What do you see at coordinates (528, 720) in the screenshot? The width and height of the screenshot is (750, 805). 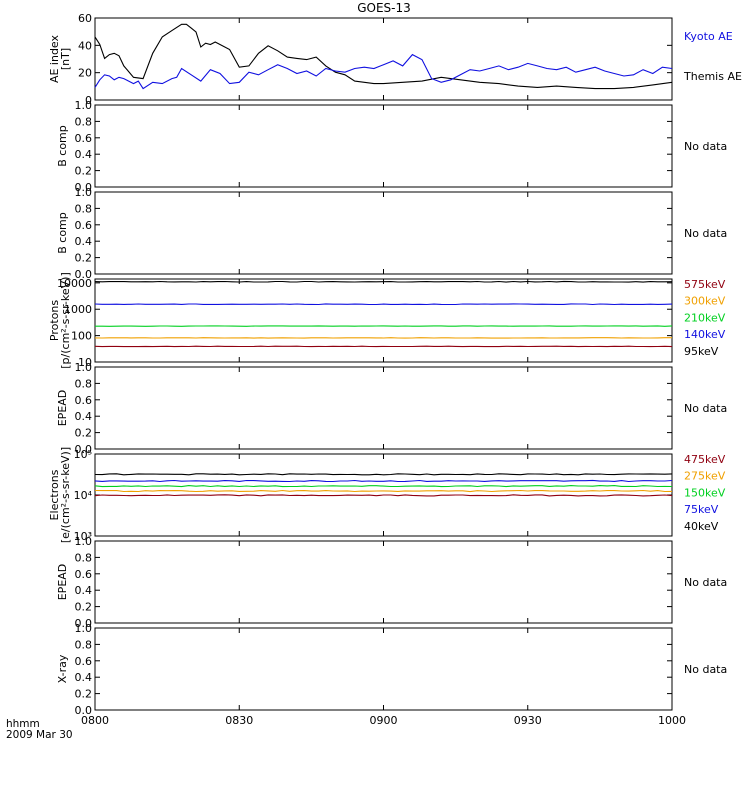 I see `x-tick-label: 0930` at bounding box center [528, 720].